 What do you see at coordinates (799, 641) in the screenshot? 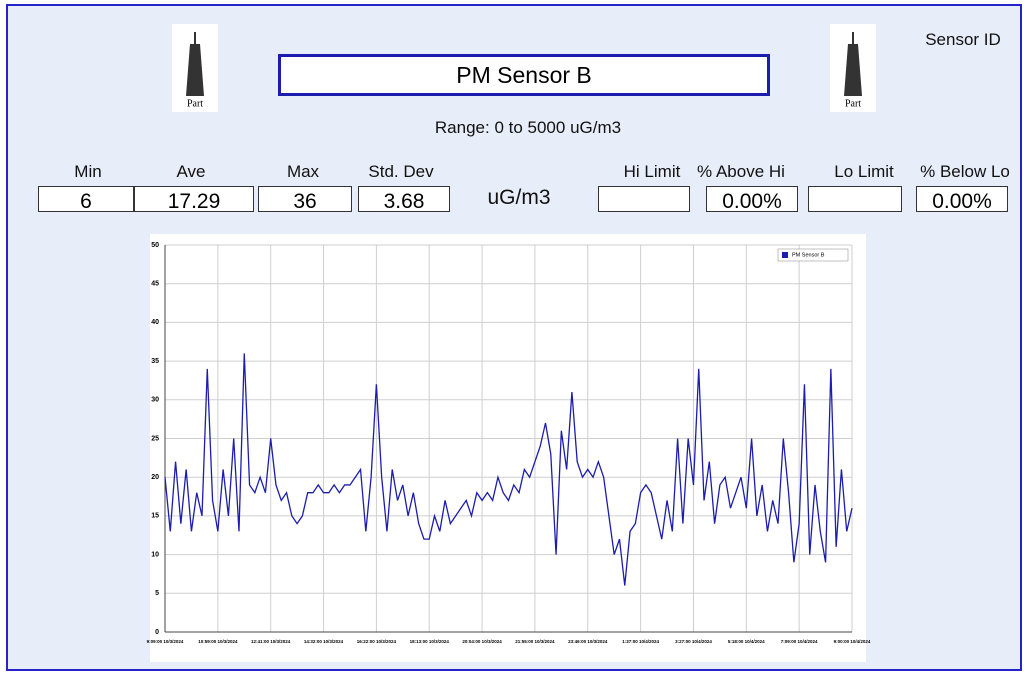
I see `x-tick-label: 7:09:00 10/4/2024` at bounding box center [799, 641].